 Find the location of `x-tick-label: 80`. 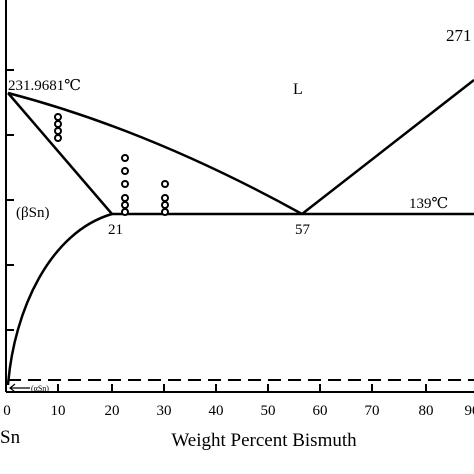

x-tick-label: 80 is located at coordinates (426, 411).